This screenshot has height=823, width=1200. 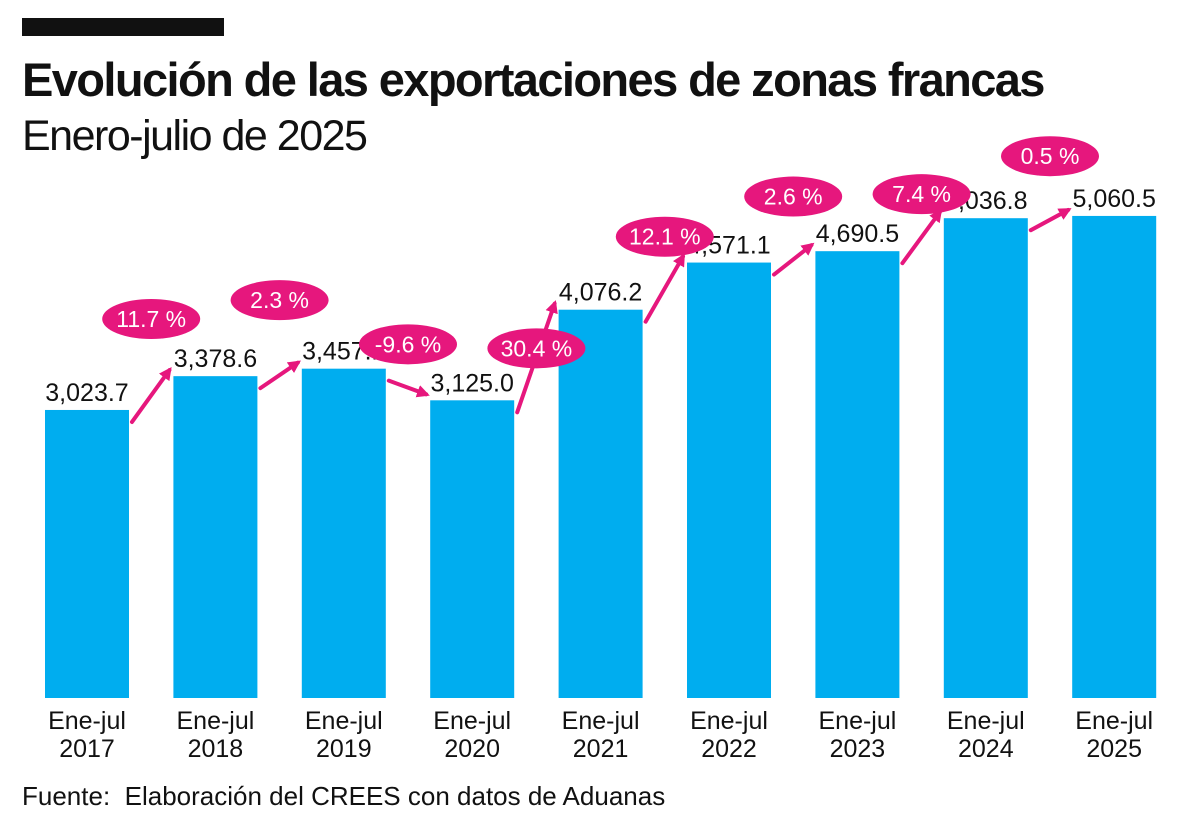 What do you see at coordinates (600, 293) in the screenshot?
I see `value-label: 4,076.2` at bounding box center [600, 293].